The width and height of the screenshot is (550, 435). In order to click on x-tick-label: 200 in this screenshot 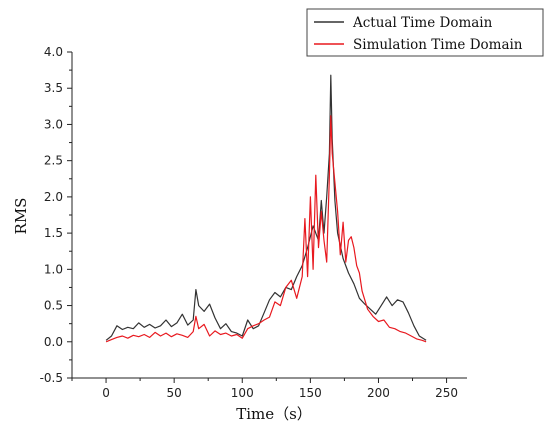, I will do `click(378, 393)`.